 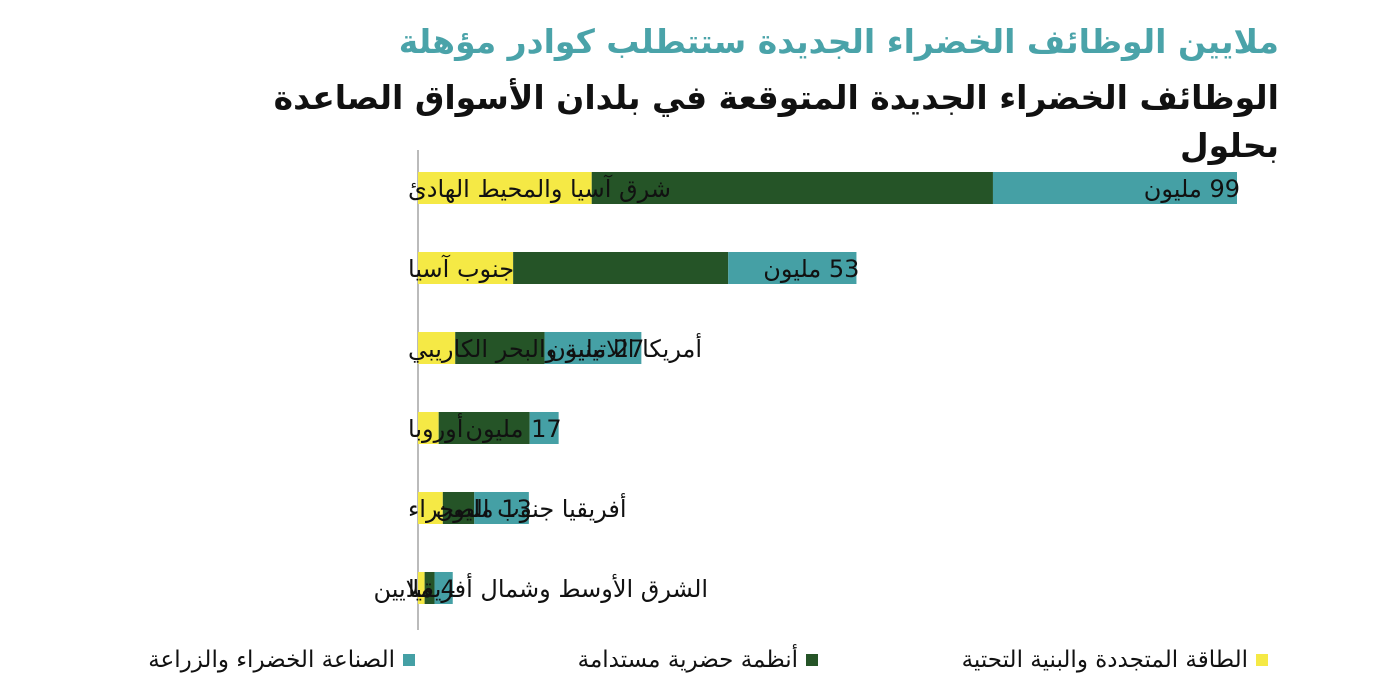 I want to click on legend-label: الصناعة الخضراء والزراعة, so click(x=271, y=660).